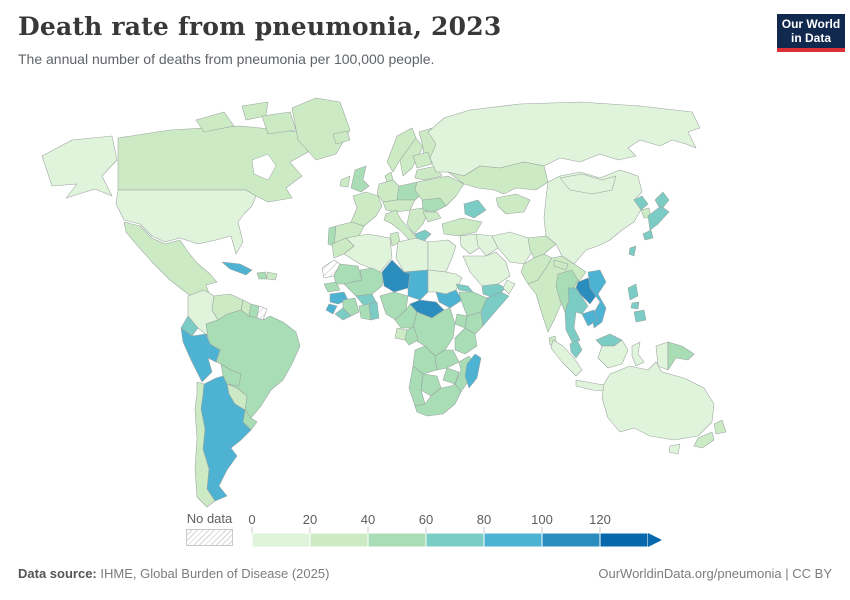  What do you see at coordinates (461, 321) in the screenshot?
I see `country-uganda` at bounding box center [461, 321].